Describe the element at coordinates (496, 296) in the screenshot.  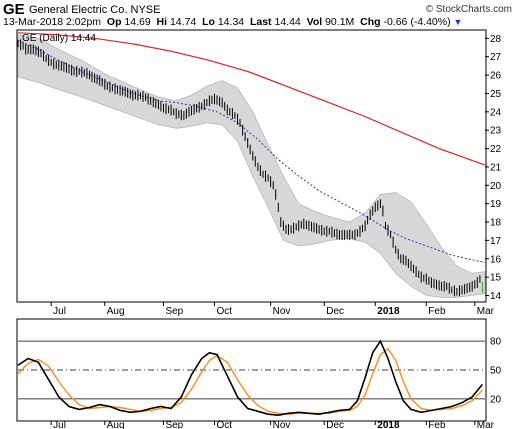
I see `y-tick-label: 14` at that location.